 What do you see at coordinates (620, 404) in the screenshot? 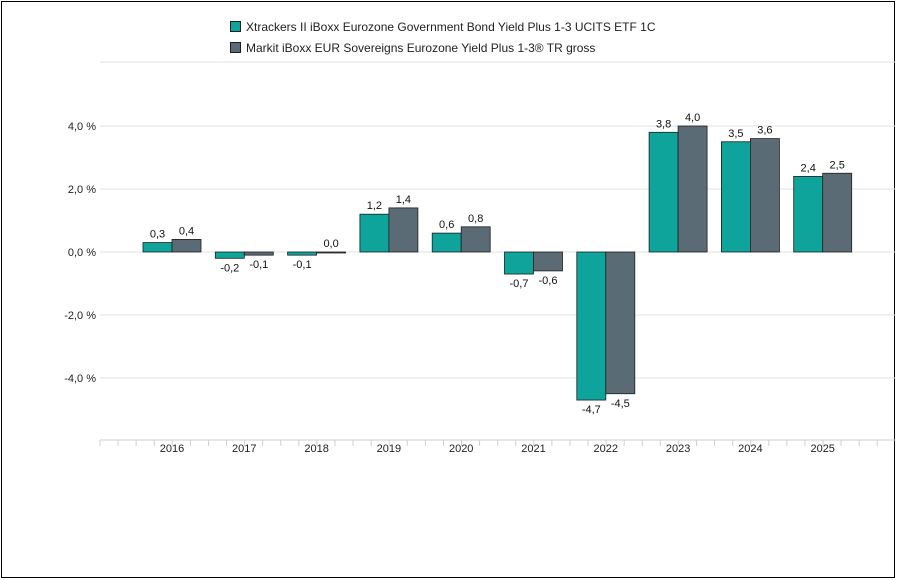
I see `data-label: -4,5` at bounding box center [620, 404].